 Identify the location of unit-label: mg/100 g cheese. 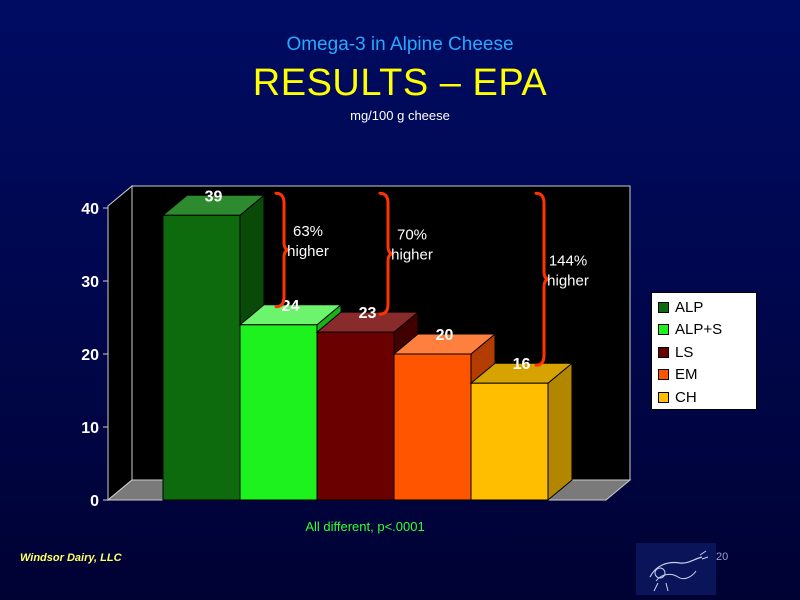
(400, 115).